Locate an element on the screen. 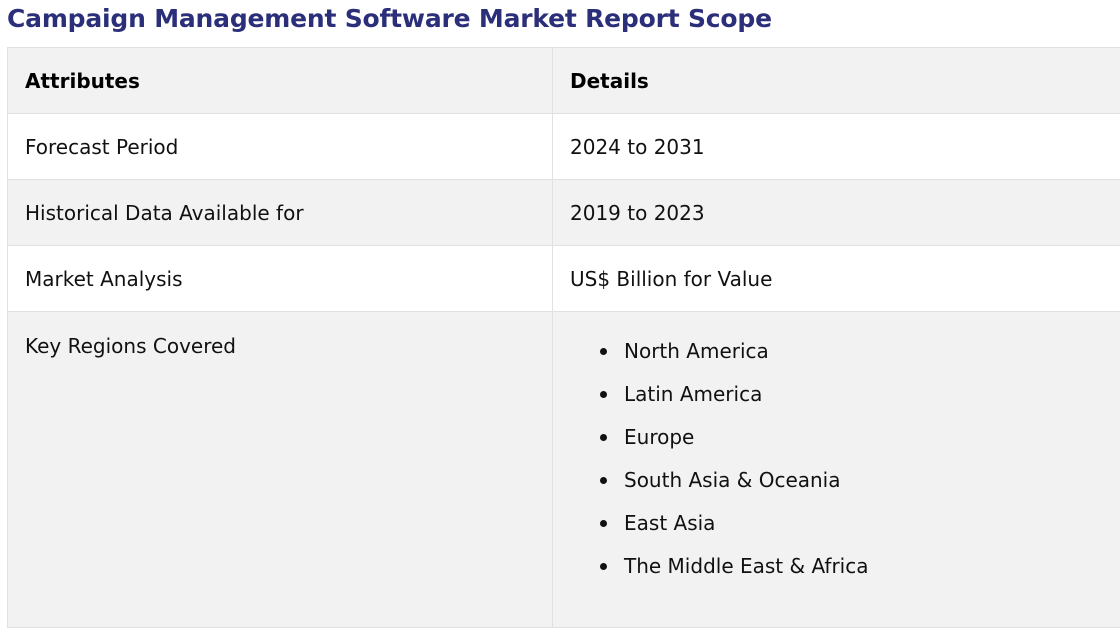  attribute-cell: Market Analysis is located at coordinates (280, 278).